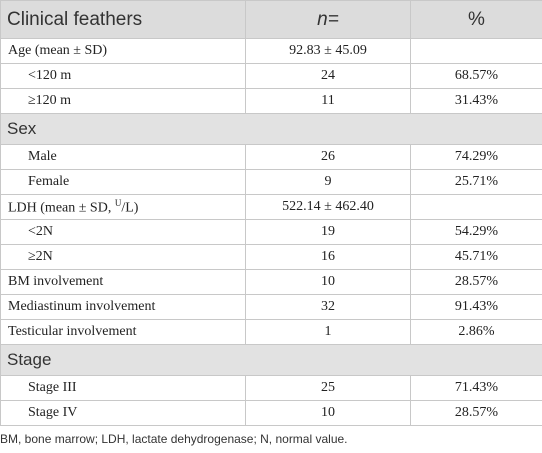 Image resolution: width=542 pixels, height=453 pixels. Describe the element at coordinates (476, 332) in the screenshot. I see `table-cell: 2.86%` at that location.